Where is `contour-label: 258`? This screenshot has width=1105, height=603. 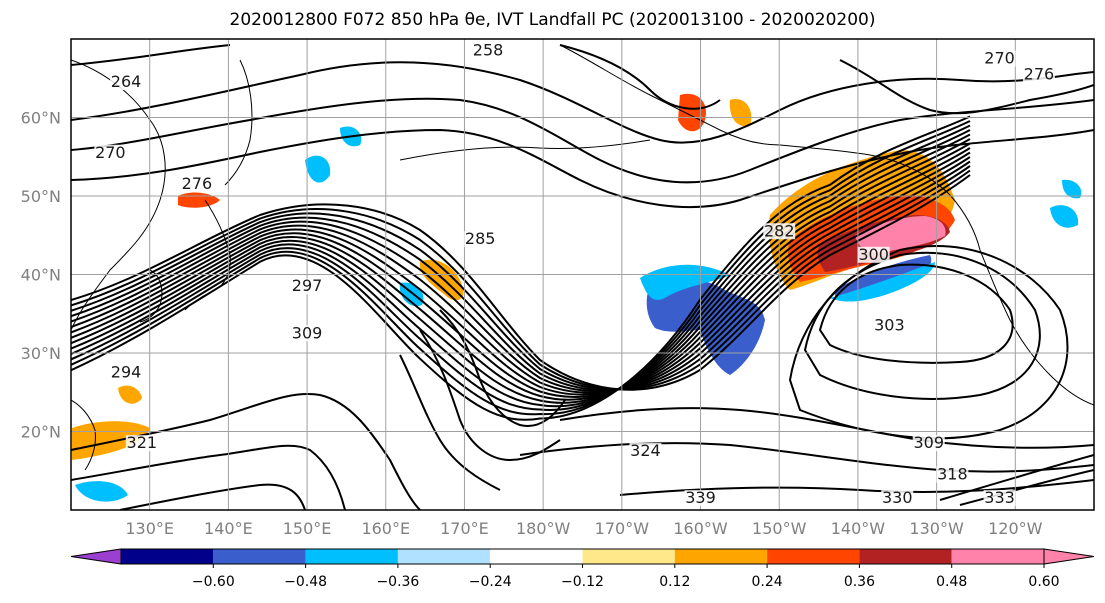 contour-label: 258 is located at coordinates (488, 50).